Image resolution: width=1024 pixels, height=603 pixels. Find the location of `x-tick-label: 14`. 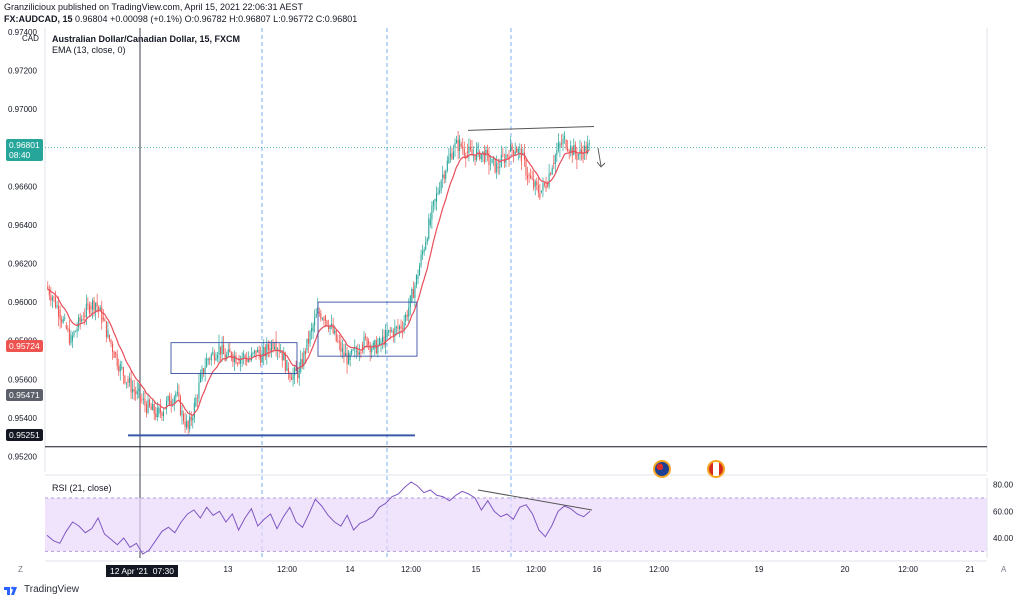

x-tick-label: 14 is located at coordinates (350, 569).